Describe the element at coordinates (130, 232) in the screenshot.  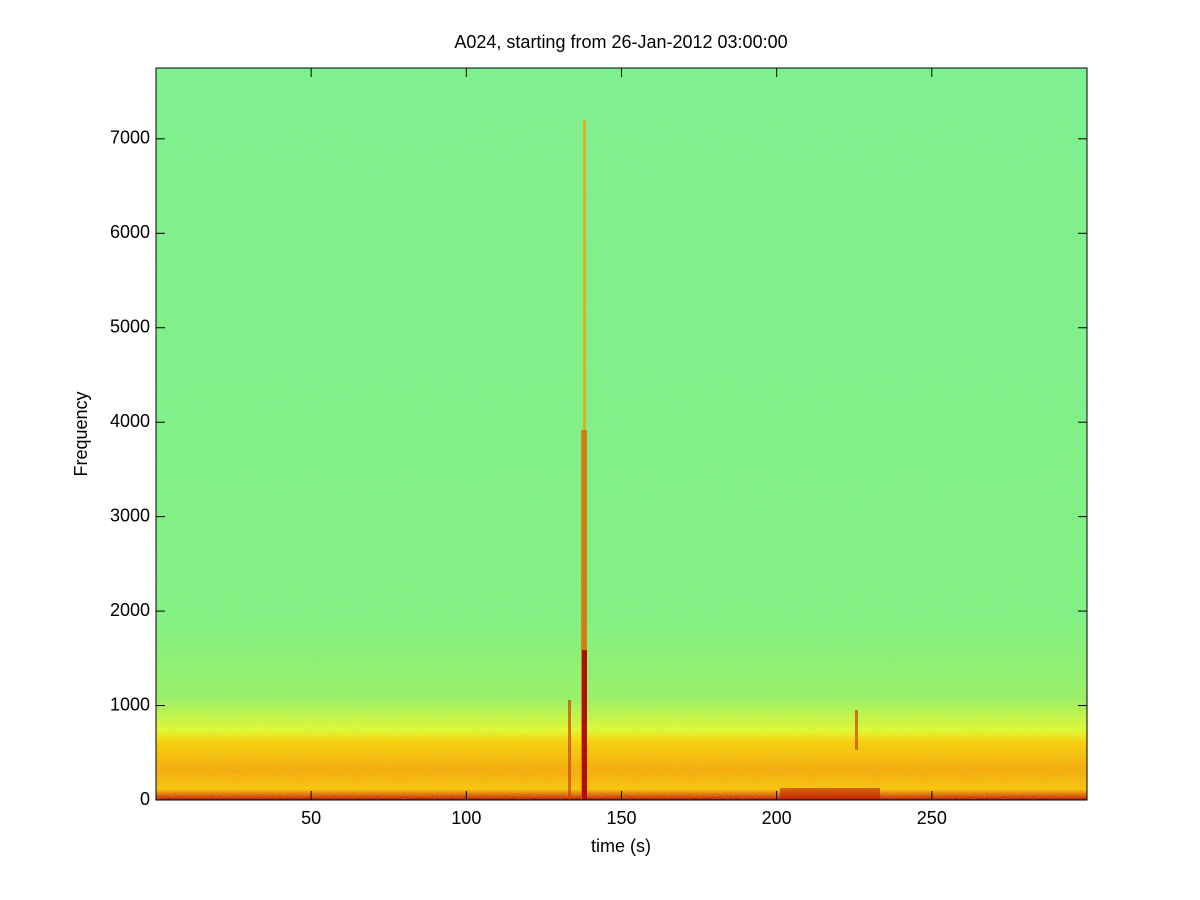
I see `y-tick-label: 6000` at that location.